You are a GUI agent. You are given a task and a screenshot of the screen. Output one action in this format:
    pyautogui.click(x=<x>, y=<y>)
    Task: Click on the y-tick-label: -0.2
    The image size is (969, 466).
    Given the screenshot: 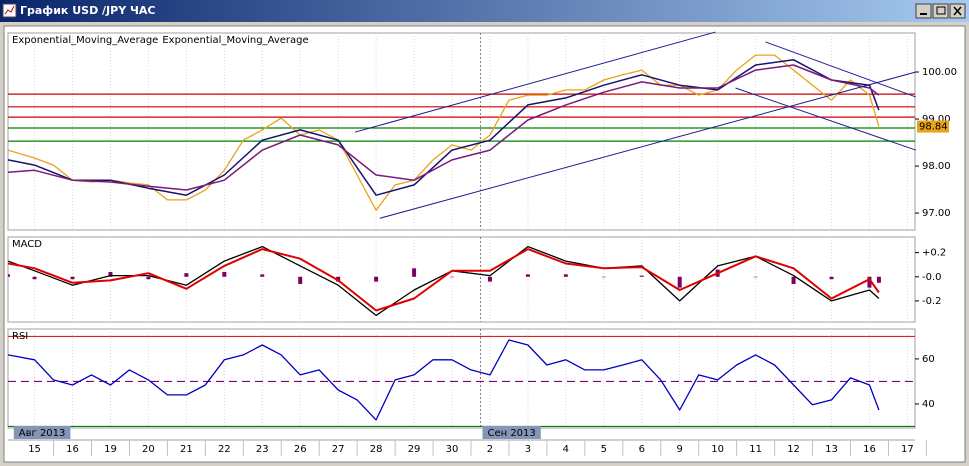 What is the action you would take?
    pyautogui.click(x=932, y=301)
    